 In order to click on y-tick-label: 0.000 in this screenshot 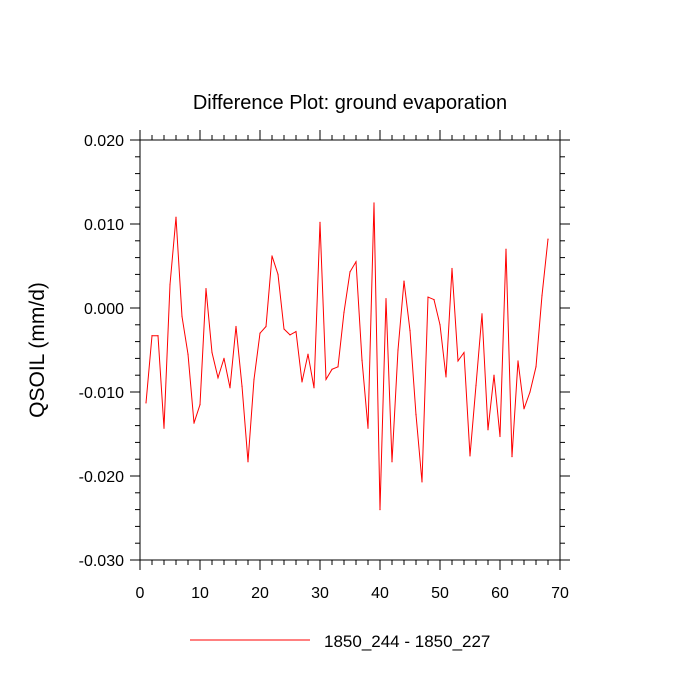, I will do `click(104, 309)`.